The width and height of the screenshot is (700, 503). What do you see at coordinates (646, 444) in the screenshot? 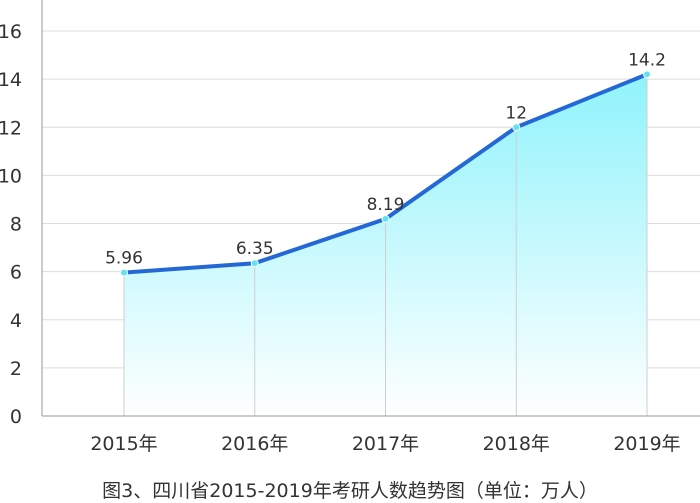
I see `x-tick-label: 2019年` at bounding box center [646, 444].